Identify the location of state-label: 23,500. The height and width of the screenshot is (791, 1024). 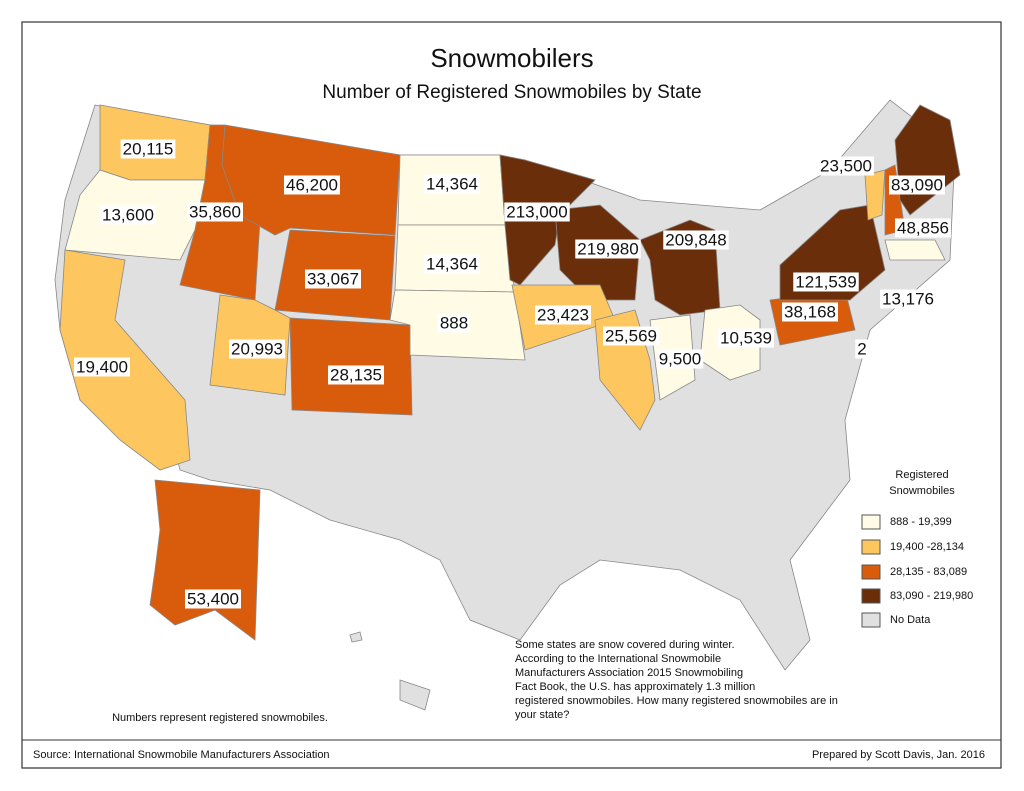
(846, 165).